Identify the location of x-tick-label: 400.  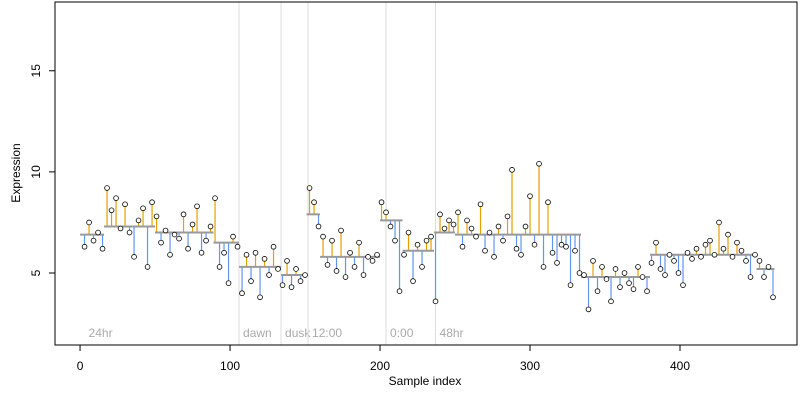
(680, 366).